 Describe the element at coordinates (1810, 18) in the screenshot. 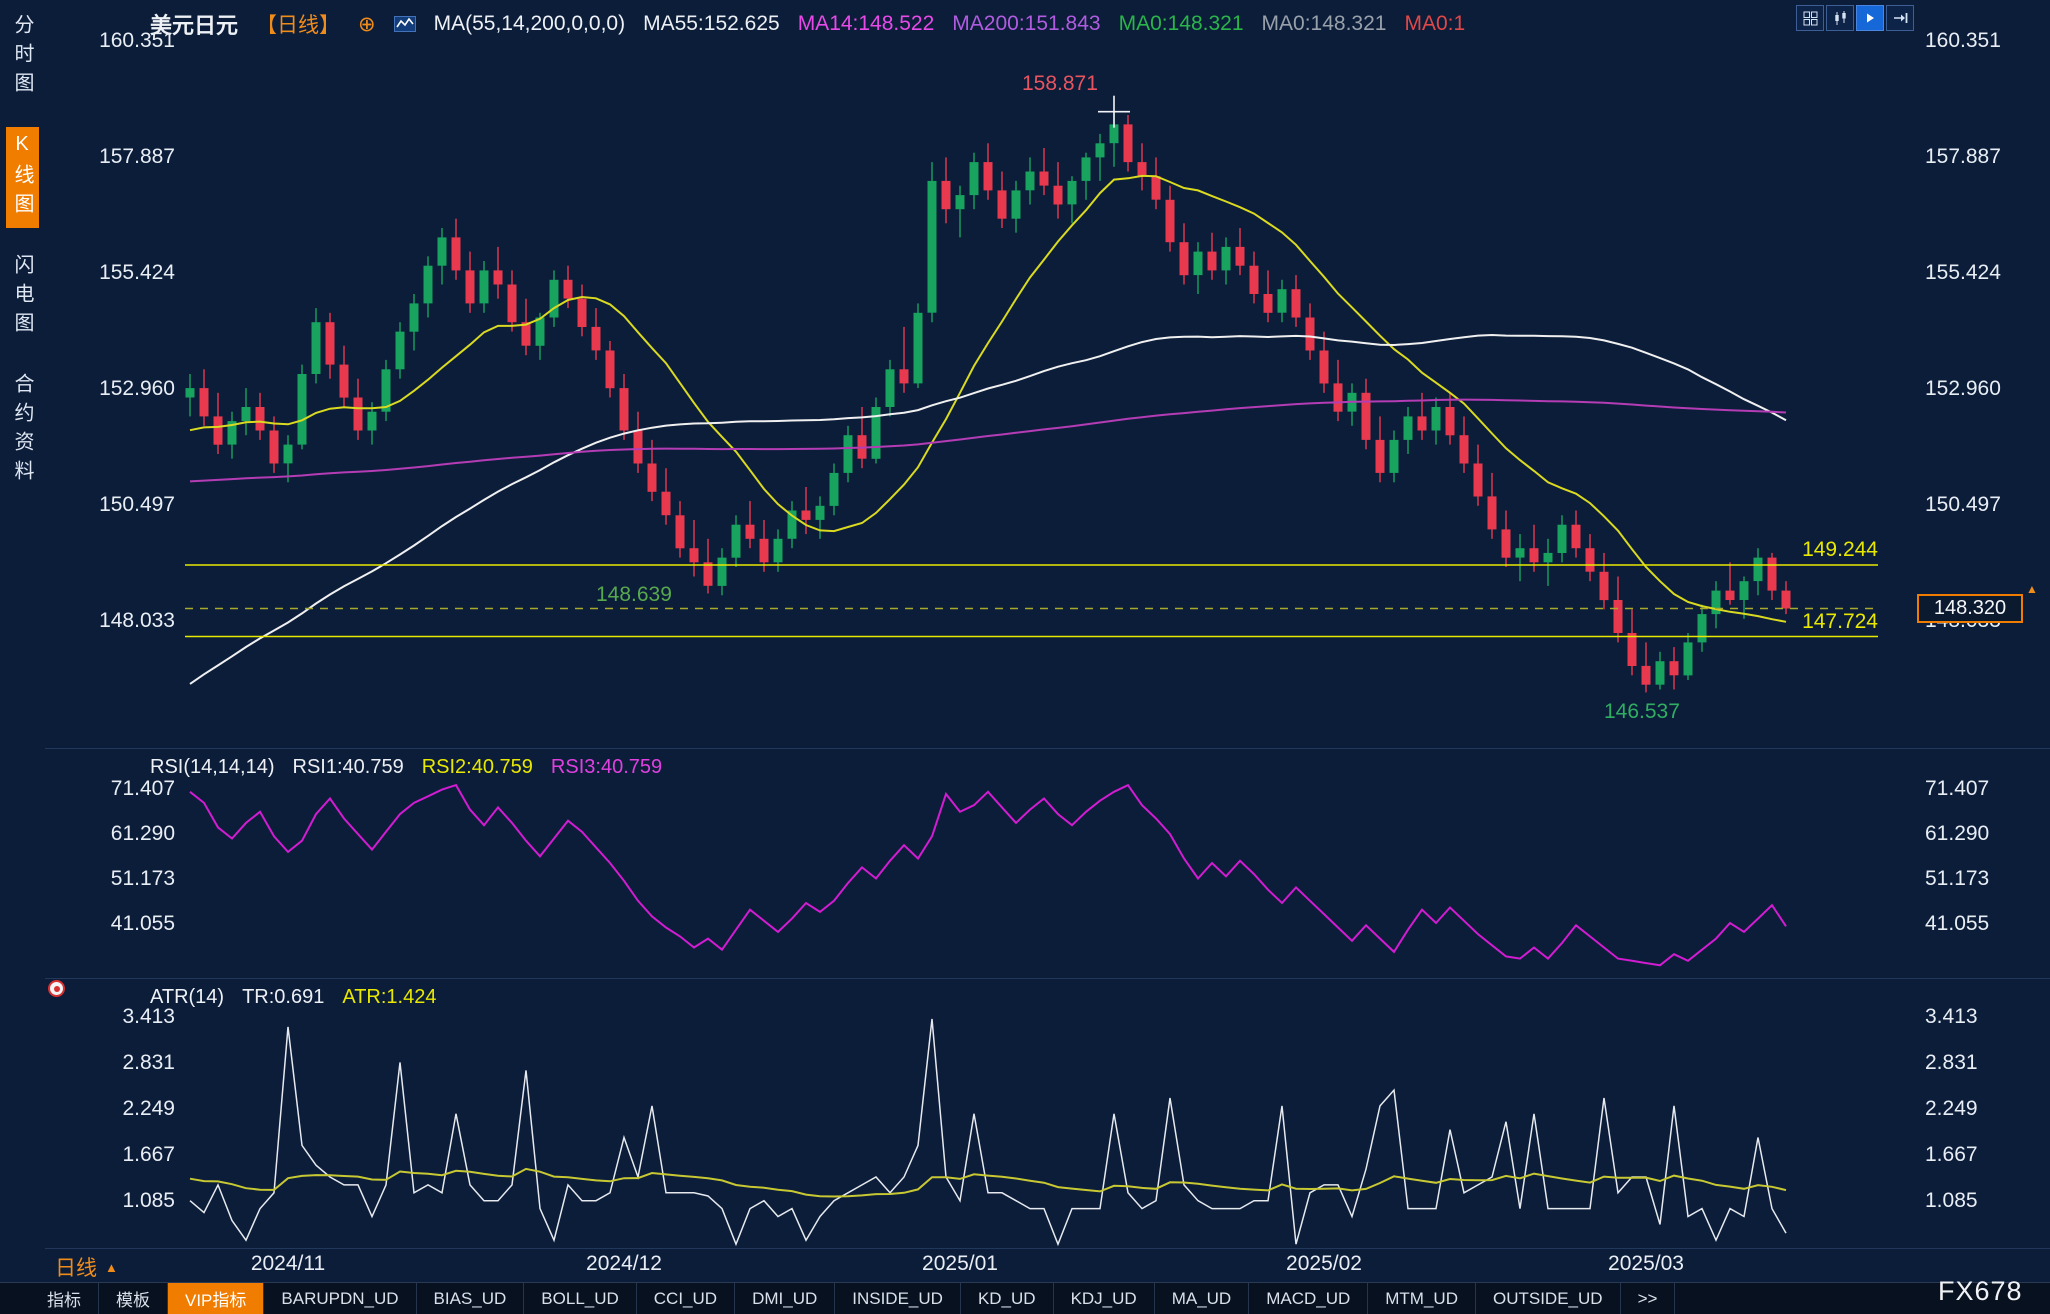

I see `grid-layout-icon` at that location.